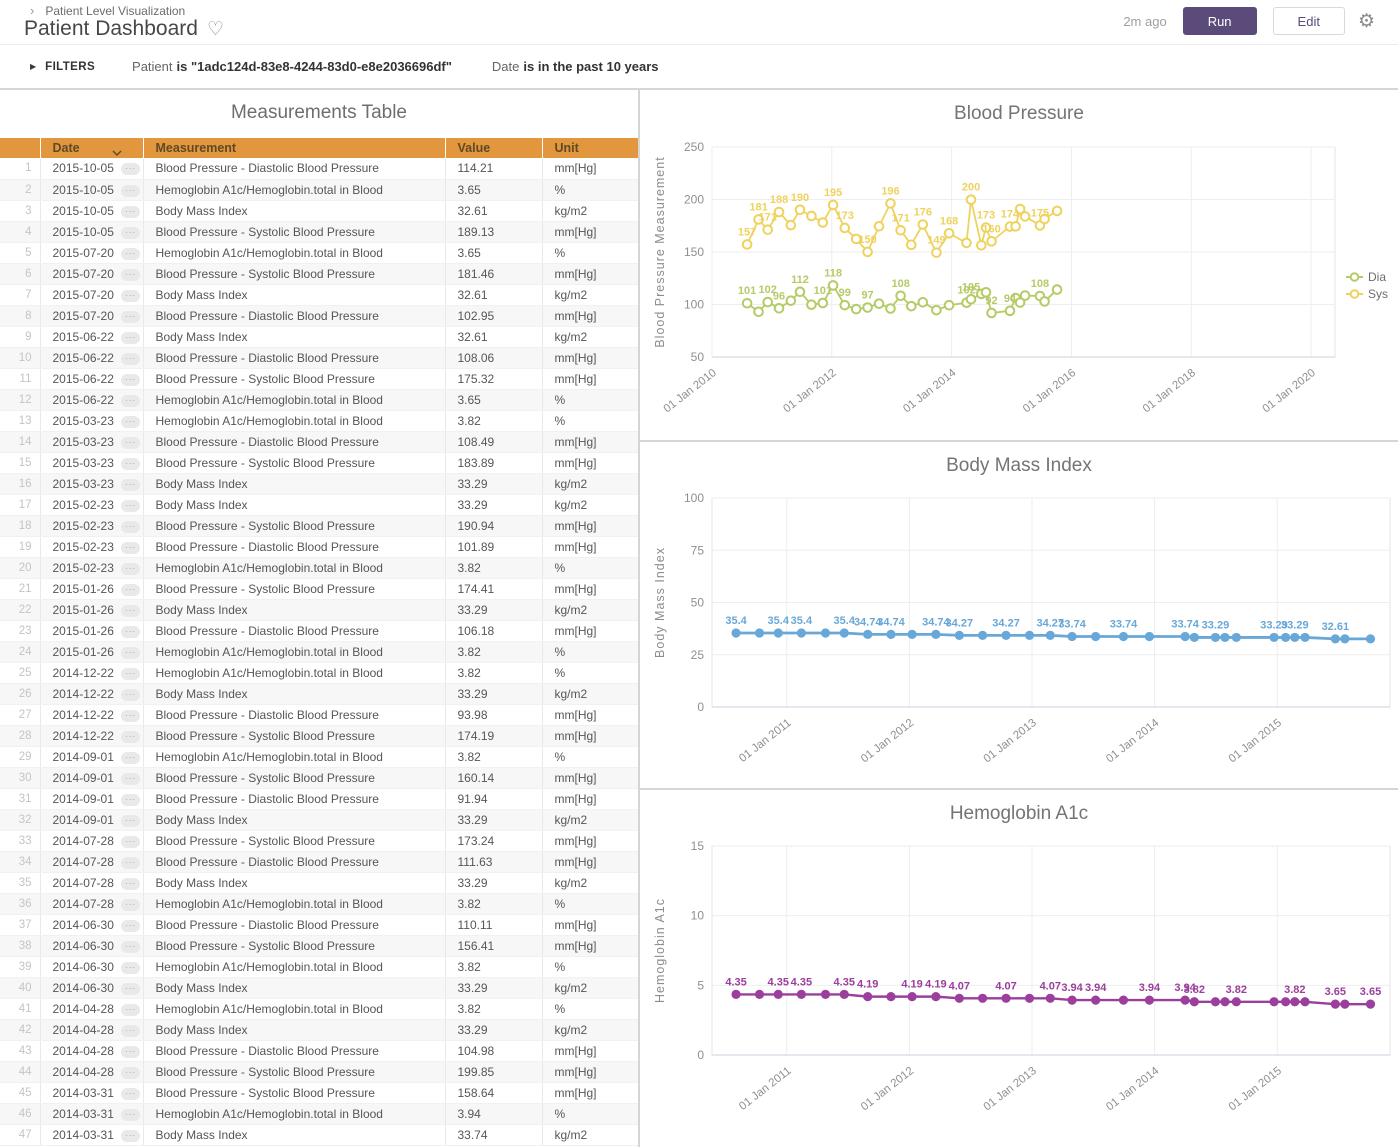 The image size is (1398, 1147). What do you see at coordinates (92, 988) in the screenshot?
I see `cell-date: 2014-06-30 ···` at bounding box center [92, 988].